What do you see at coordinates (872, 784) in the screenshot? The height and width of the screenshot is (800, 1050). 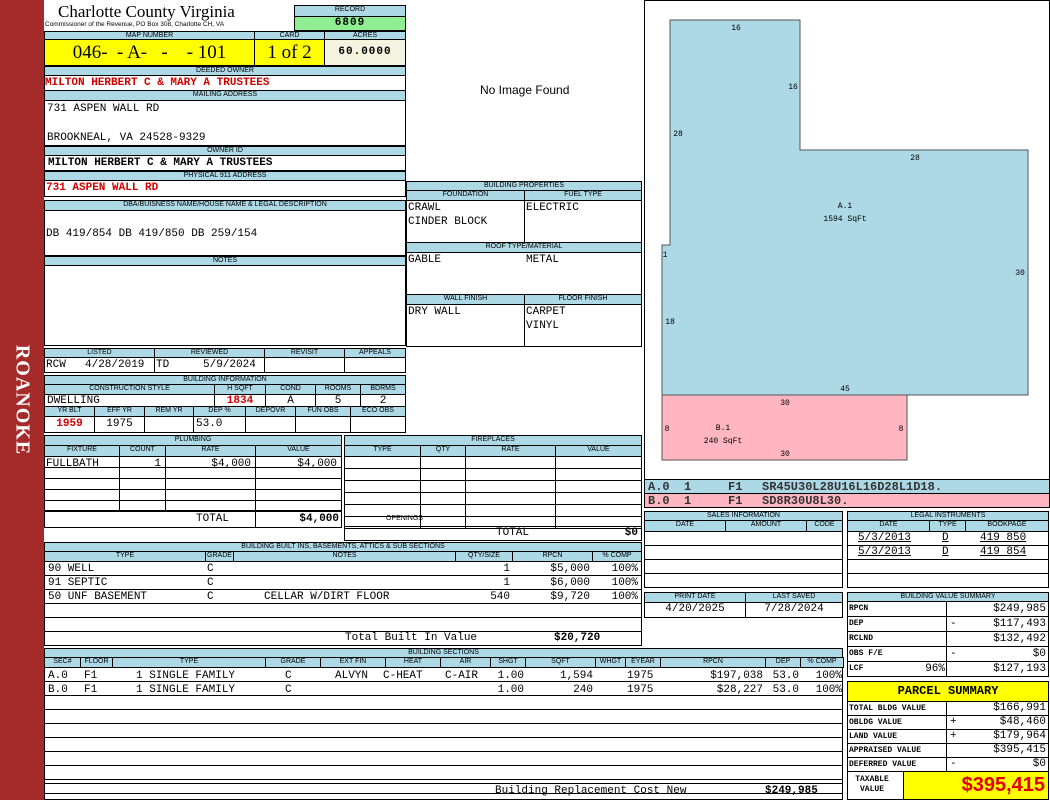 I see `taxable-value-label: TAXABLE VALUE` at bounding box center [872, 784].